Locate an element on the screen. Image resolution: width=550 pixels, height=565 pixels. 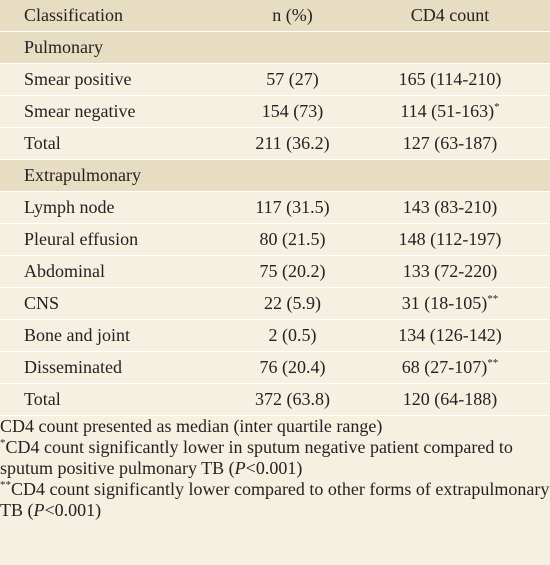
cd4-cell: 114 (51-163)* is located at coordinates (450, 111).